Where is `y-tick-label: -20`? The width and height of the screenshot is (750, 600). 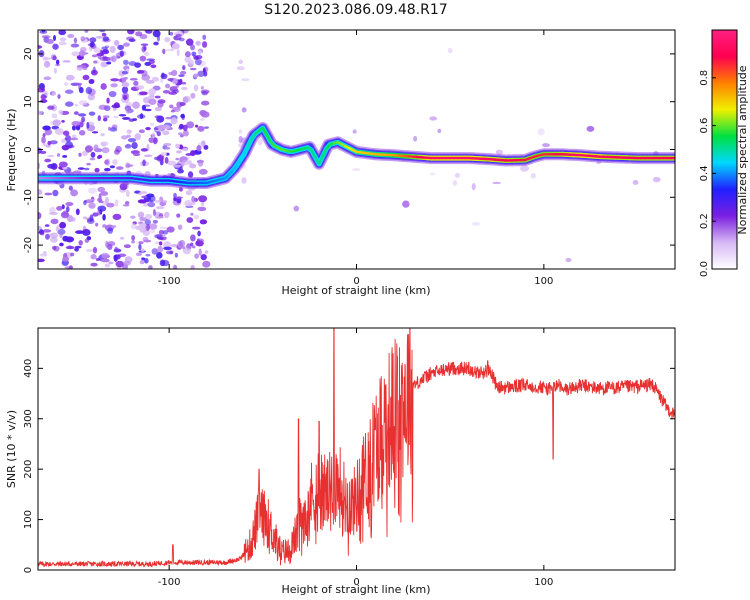 y-tick-label: -20 is located at coordinates (28, 245).